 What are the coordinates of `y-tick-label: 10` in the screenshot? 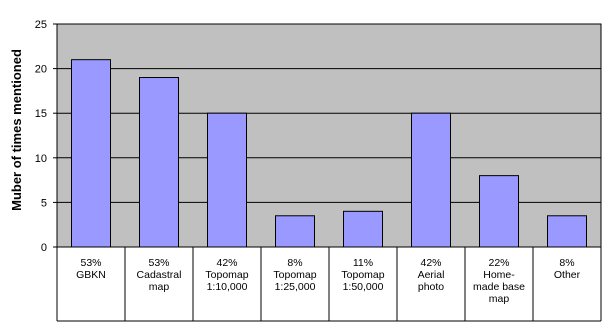 It's located at (41, 159).